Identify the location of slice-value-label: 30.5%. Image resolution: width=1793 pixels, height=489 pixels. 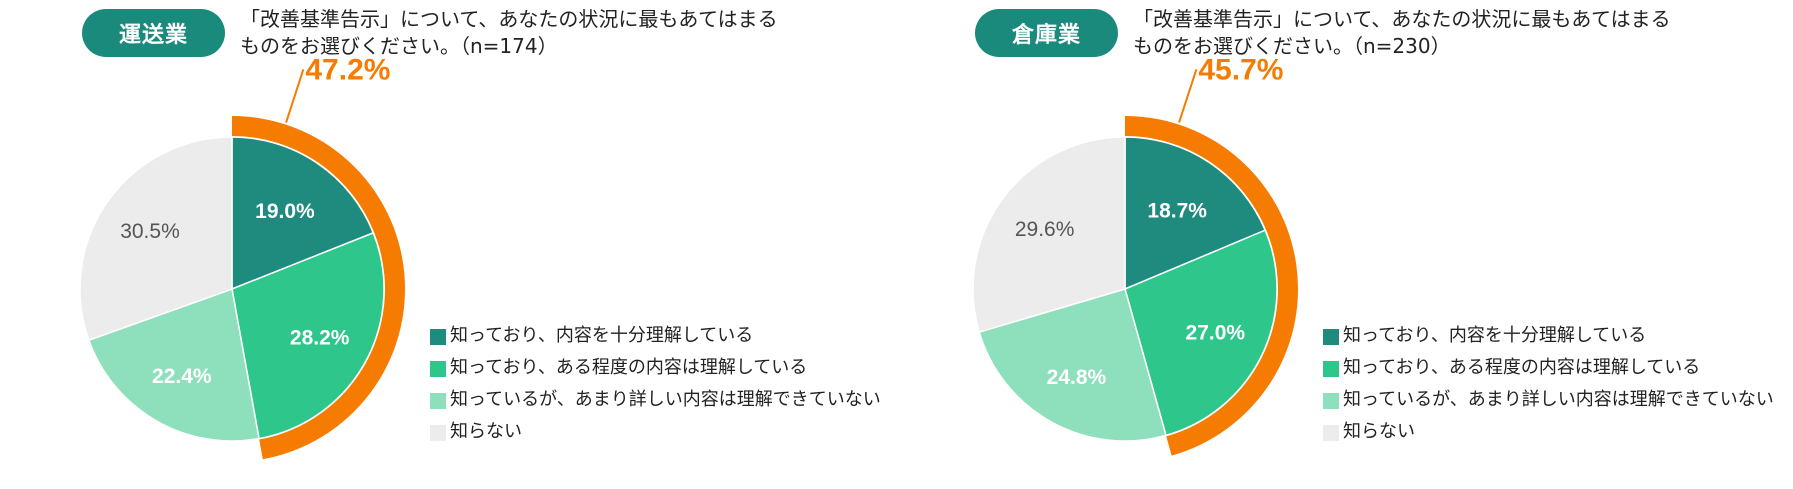
(150, 231).